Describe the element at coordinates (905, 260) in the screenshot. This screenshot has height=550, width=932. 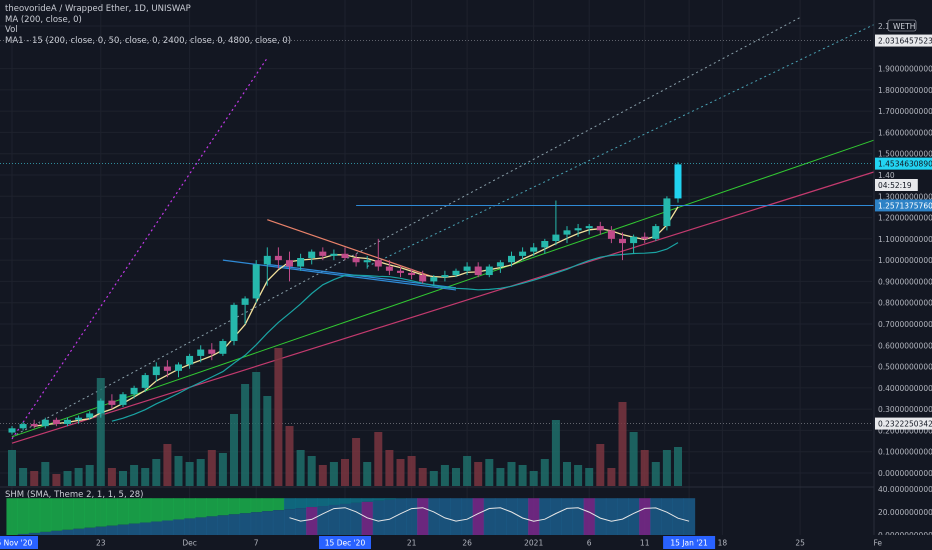
I see `price-tick-label: 1.0000000000` at that location.